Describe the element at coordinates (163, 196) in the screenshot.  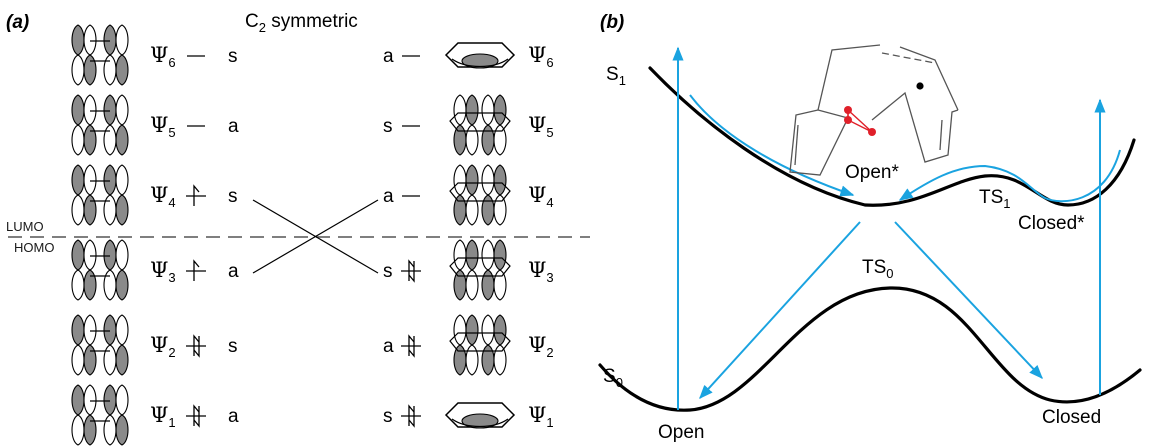
I see `left-psi-label-4: Ψ4` at that location.